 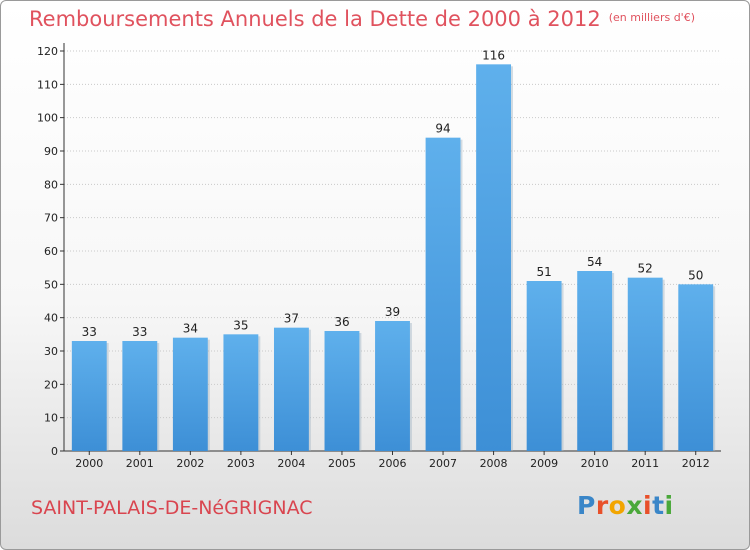 I want to click on y-tick-label: 50, so click(x=51, y=284).